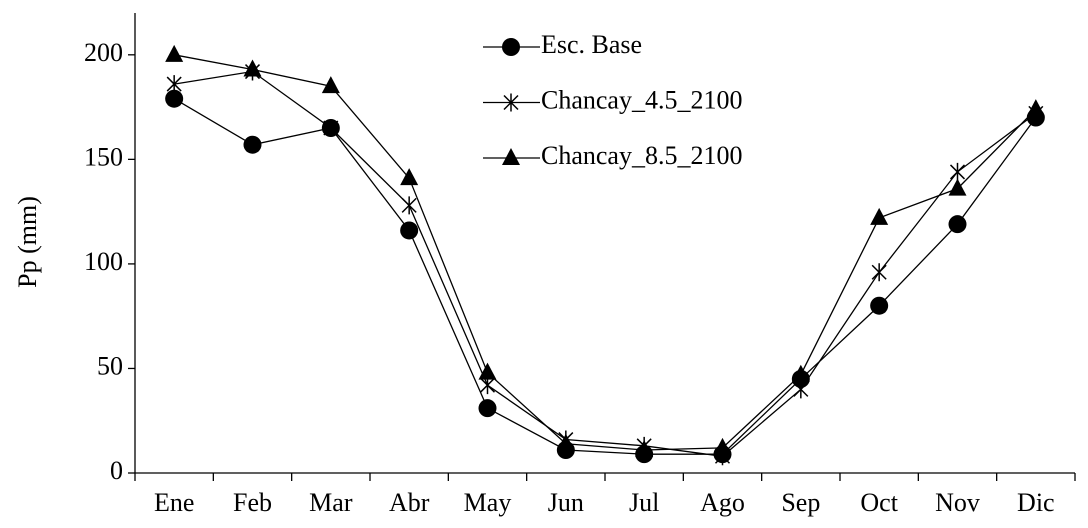 The width and height of the screenshot is (1088, 528). I want to click on x-tick-label: Abr, so click(409, 502).